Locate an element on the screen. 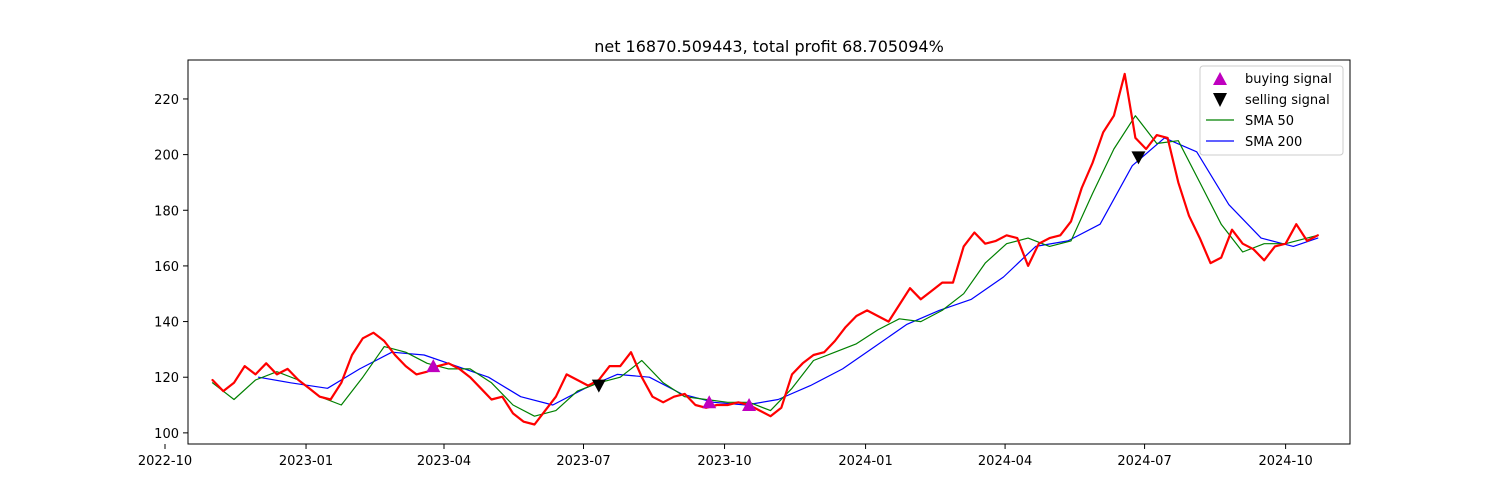  legend-buying-signal-marker is located at coordinates (1220, 78).